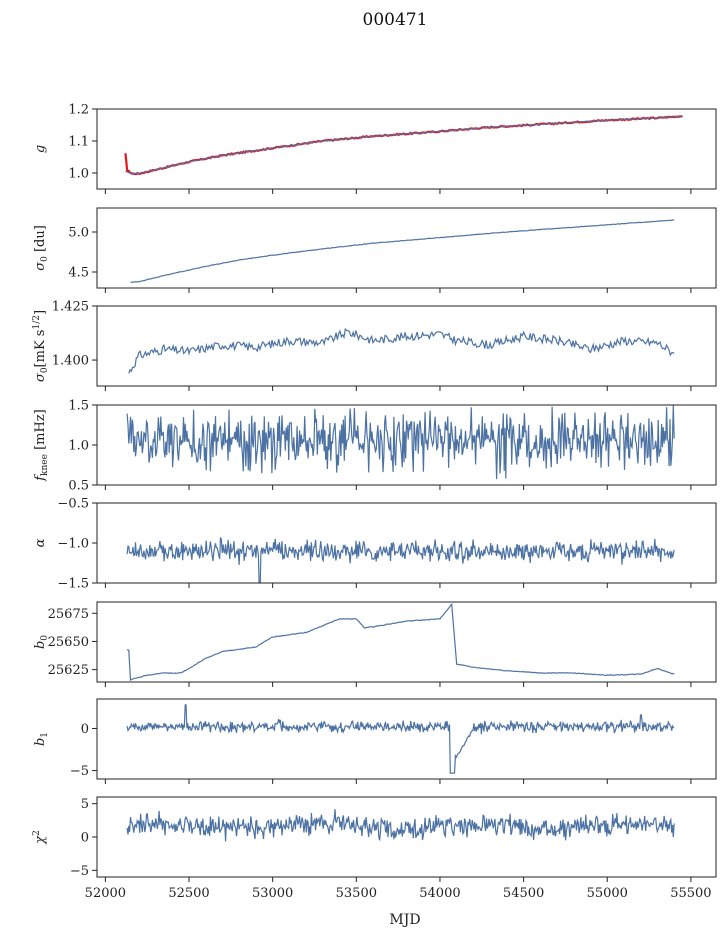 This screenshot has height=936, width=725. I want to click on y-axis-label-sigma0-mK: σ0[mK s1/2], so click(41, 346).